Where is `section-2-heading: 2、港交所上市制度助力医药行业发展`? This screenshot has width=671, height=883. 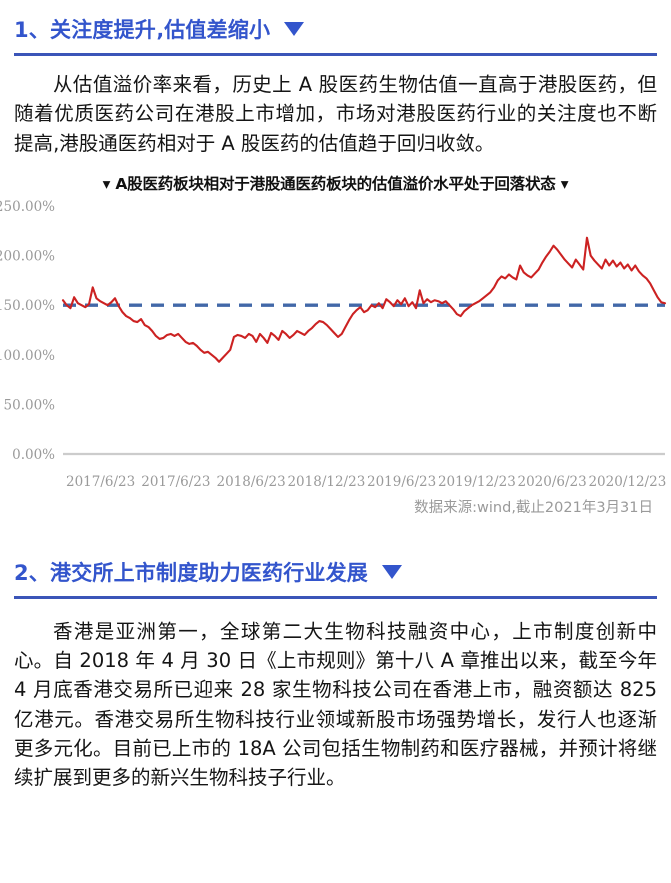
section-2-heading: 2、港交所上市制度助力医药行业发展 is located at coordinates (335, 565).